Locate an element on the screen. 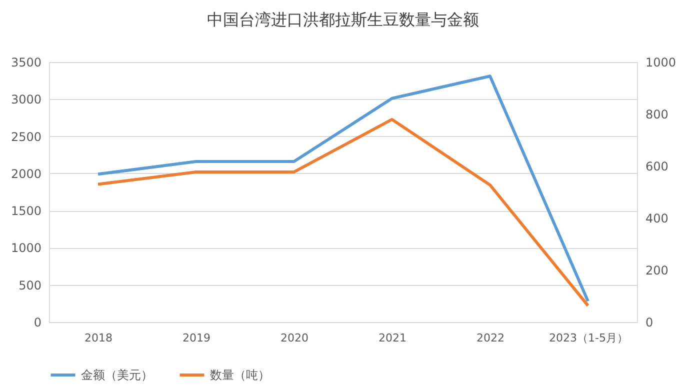 Image resolution: width=688 pixels, height=391 pixels. x-tick-label: 2021 is located at coordinates (392, 338).